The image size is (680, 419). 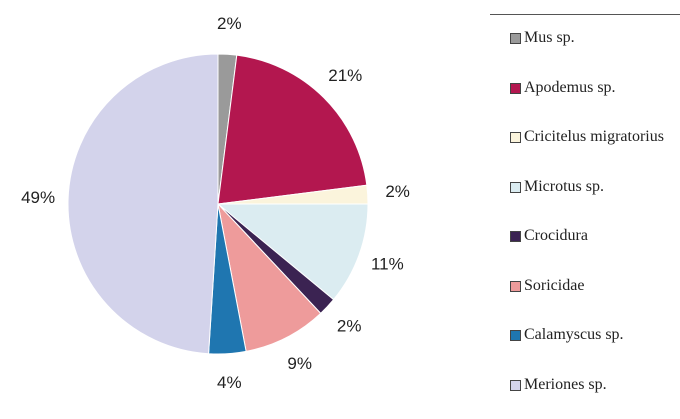 What do you see at coordinates (556, 235) in the screenshot?
I see `legend-label: Crocidura` at bounding box center [556, 235].